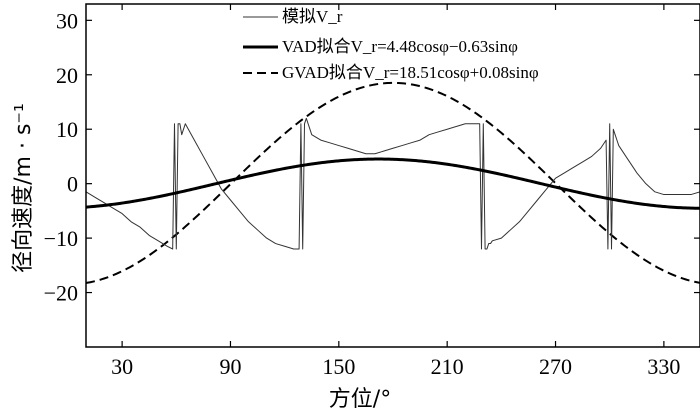 This screenshot has width=700, height=414. What do you see at coordinates (72, 184) in the screenshot?
I see `y-tick-label: 0` at bounding box center [72, 184].